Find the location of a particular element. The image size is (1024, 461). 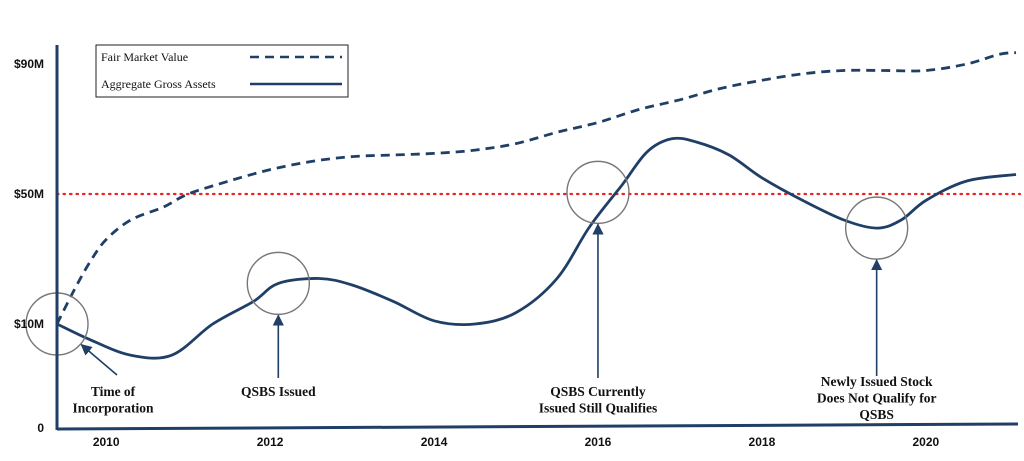

x-axis-line is located at coordinates (537, 426).